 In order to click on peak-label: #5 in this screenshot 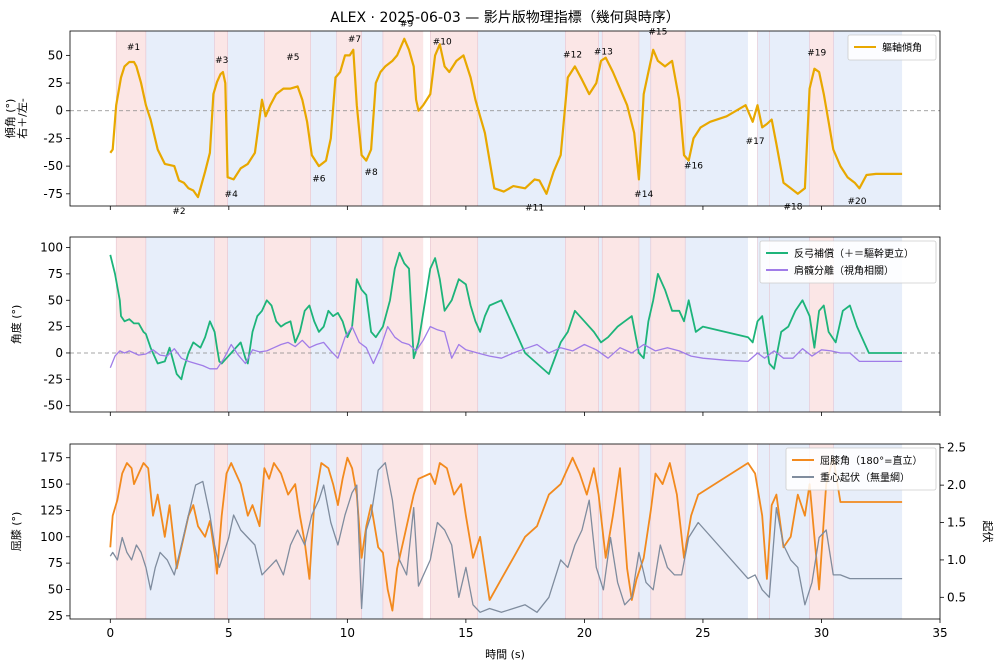, I will do `click(292, 58)`.